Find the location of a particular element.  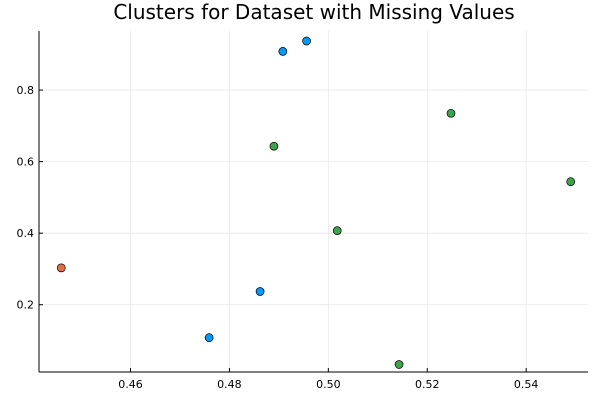

y-tick-label-2: 0.6 is located at coordinates (26, 162).